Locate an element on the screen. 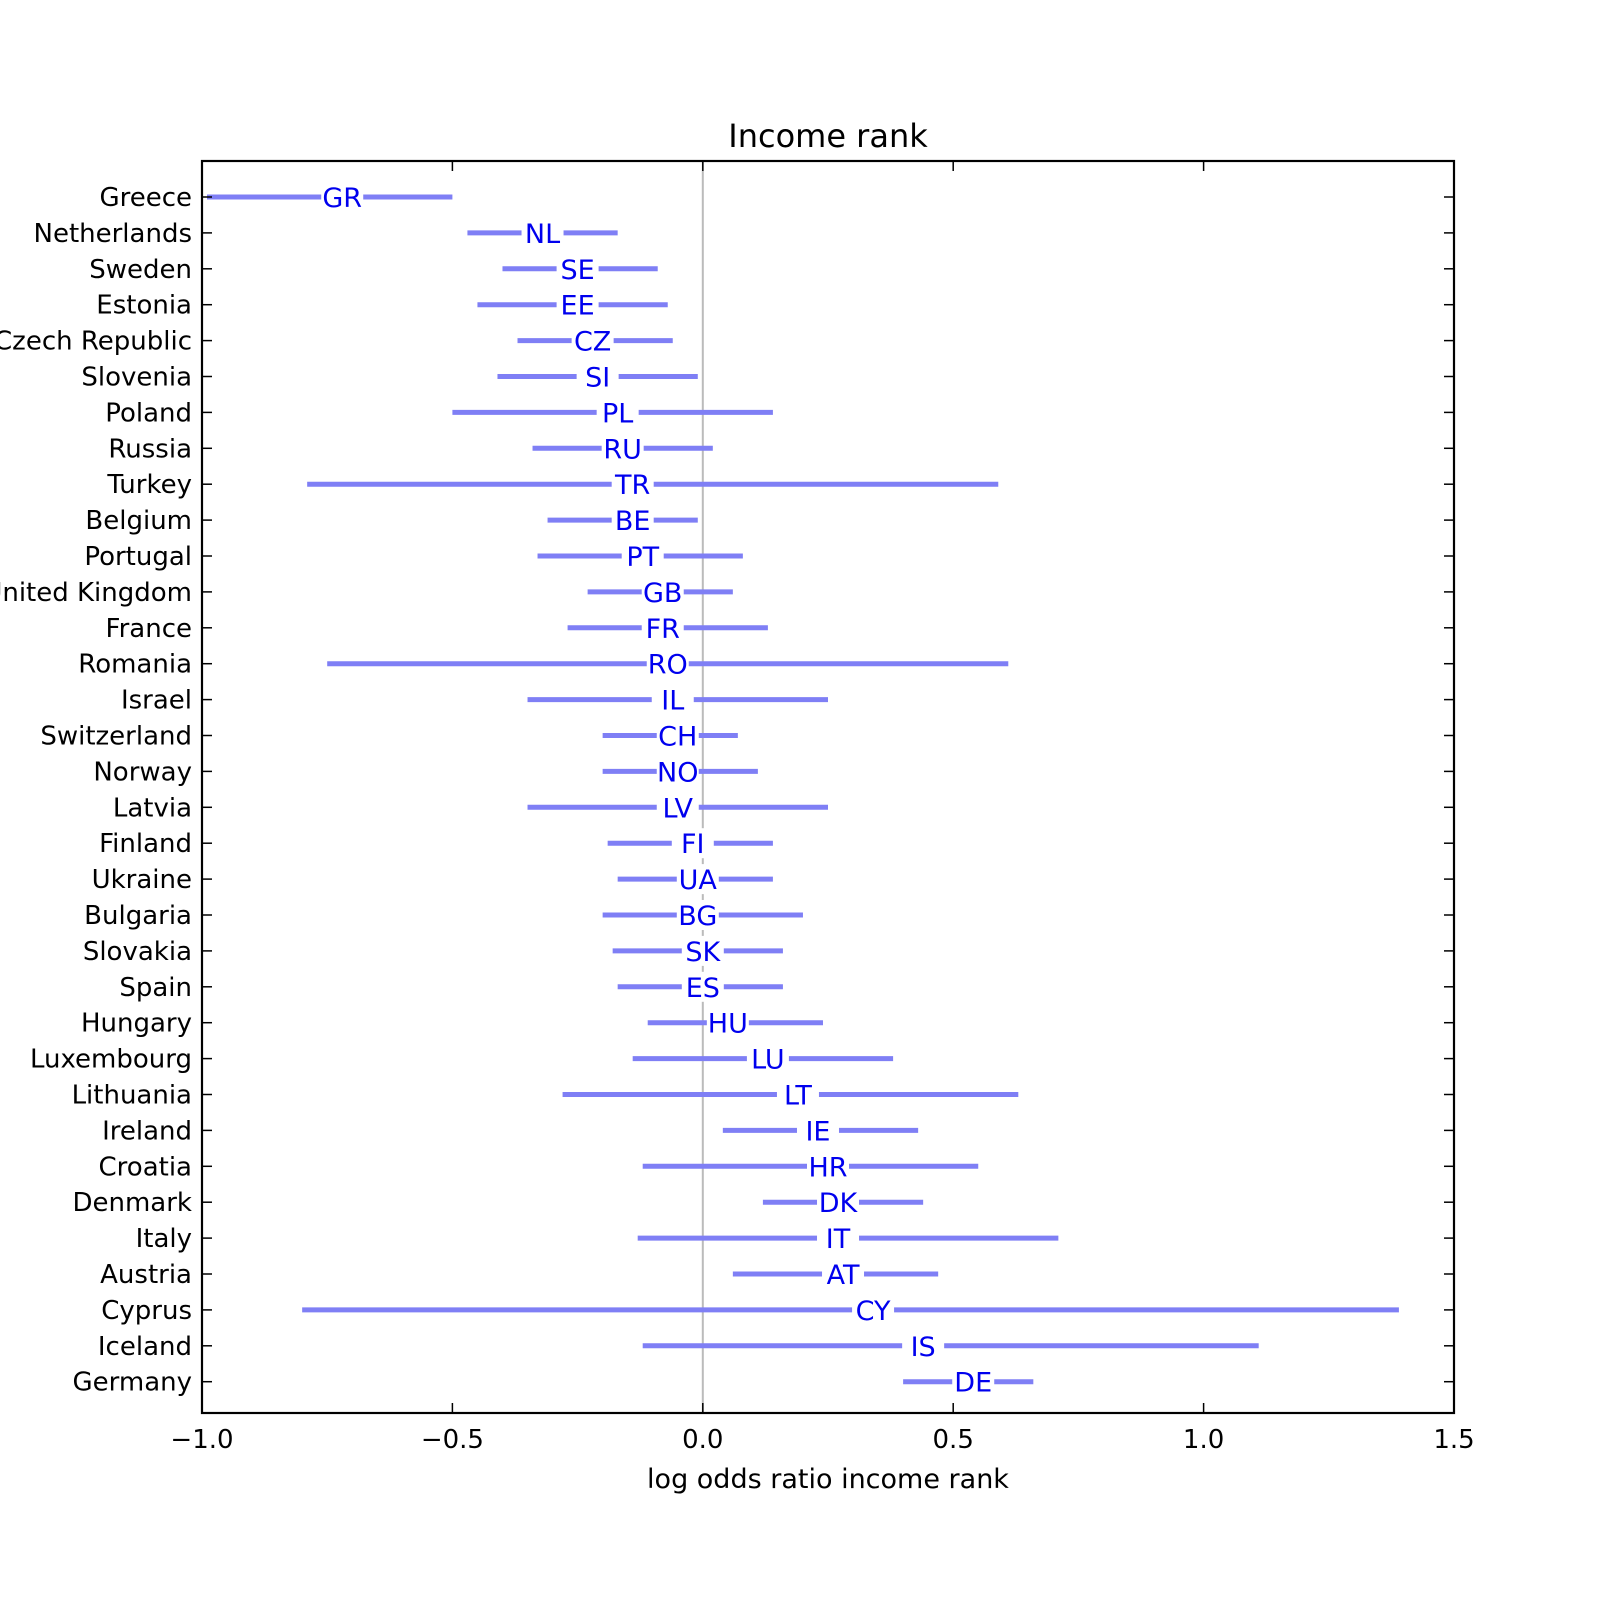 This screenshot has height=1600, width=1600. chart-title: Income rank is located at coordinates (828, 136).